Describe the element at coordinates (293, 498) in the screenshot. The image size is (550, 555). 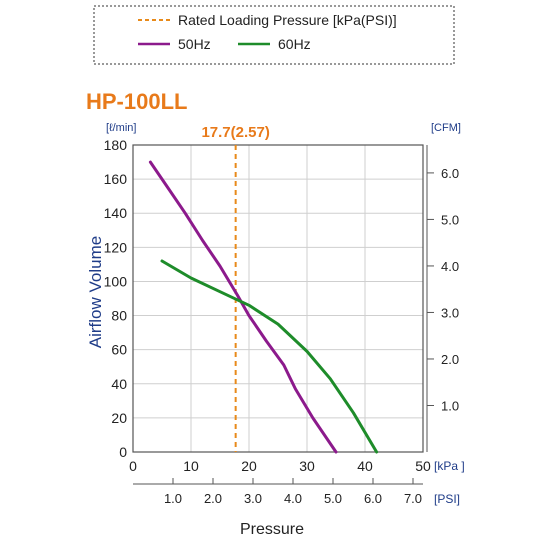
I see `x2-tick-label: 4.0` at that location.